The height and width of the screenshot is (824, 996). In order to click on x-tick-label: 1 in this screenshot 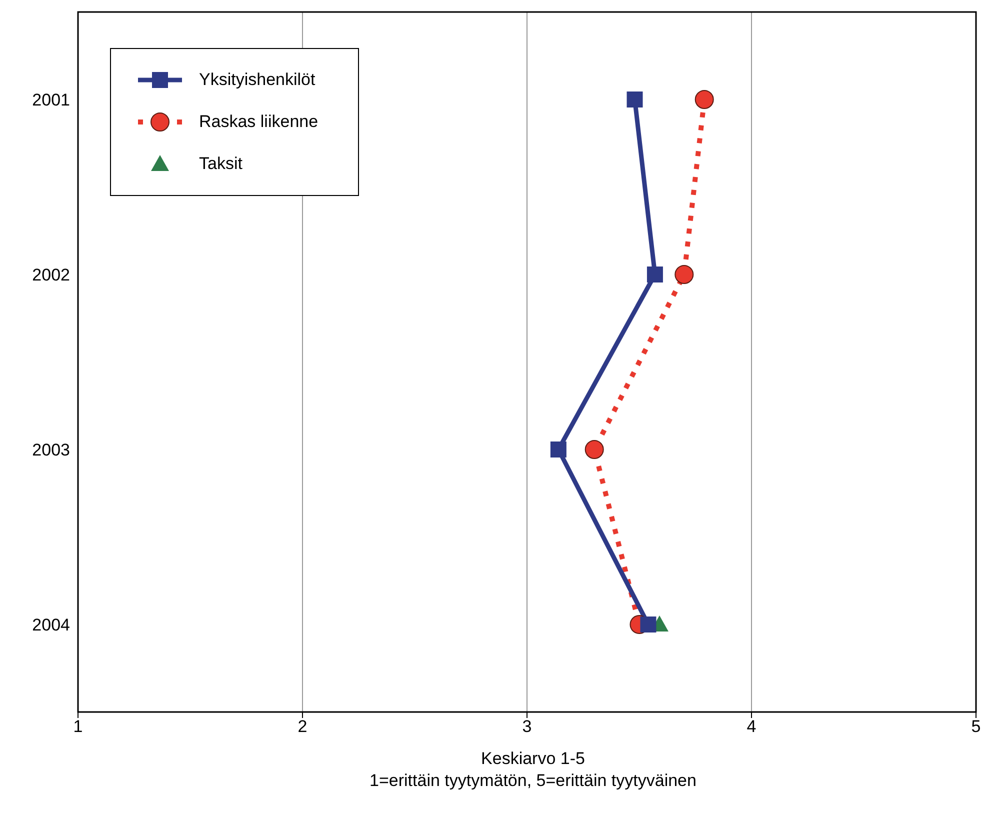, I will do `click(78, 726)`.